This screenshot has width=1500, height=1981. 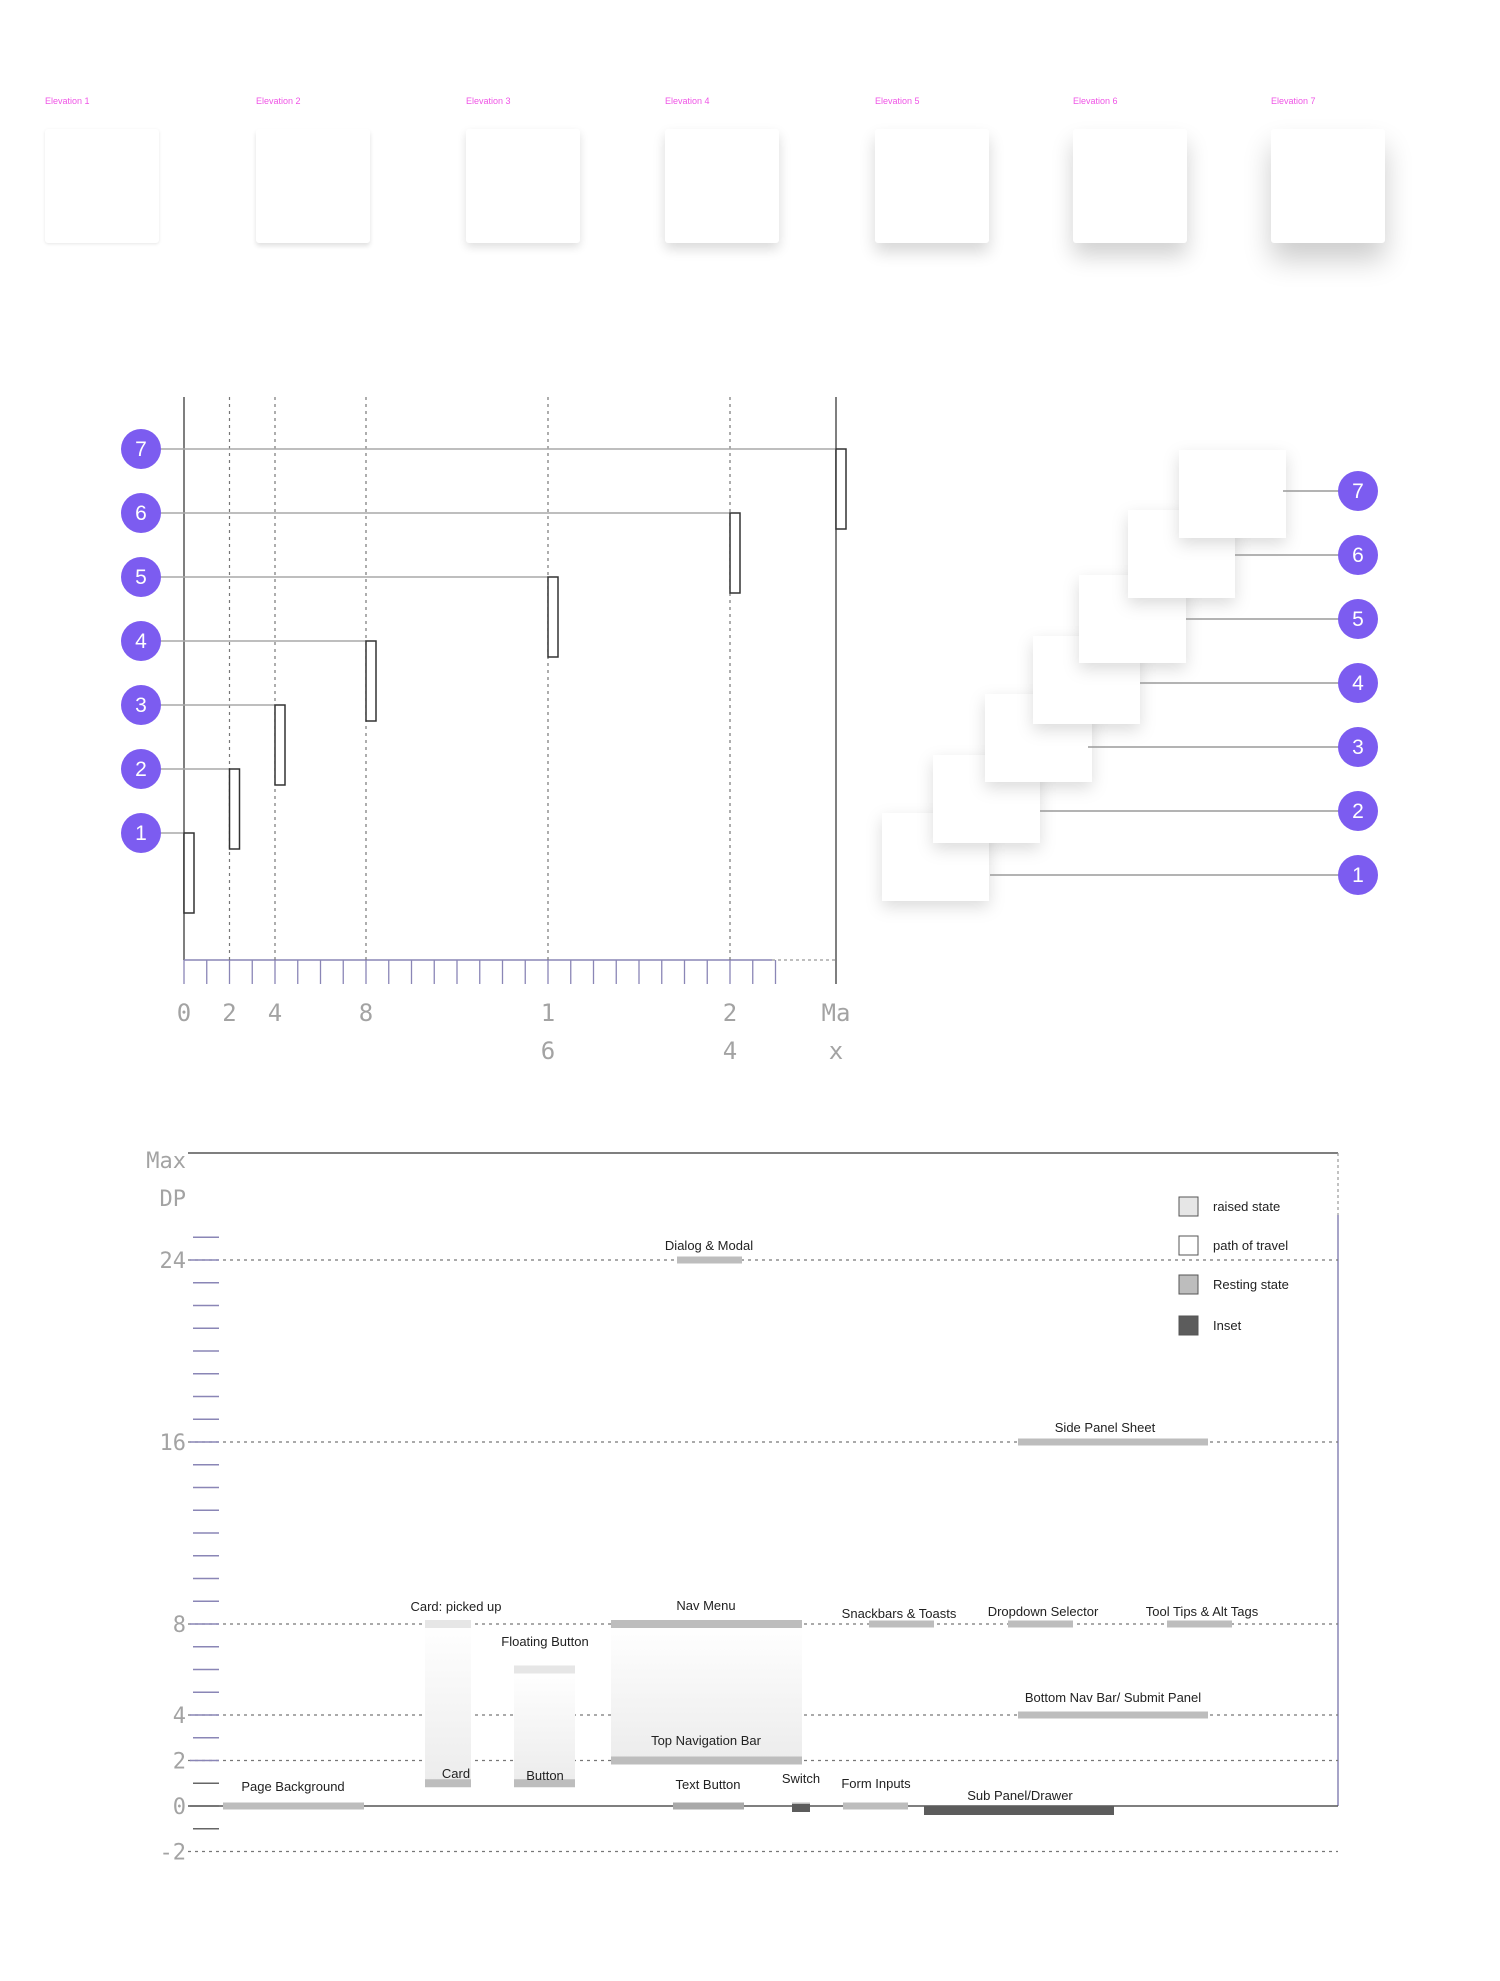 What do you see at coordinates (1202, 1611) in the screenshot?
I see `component-label: Tool Tips & Alt Tags` at bounding box center [1202, 1611].